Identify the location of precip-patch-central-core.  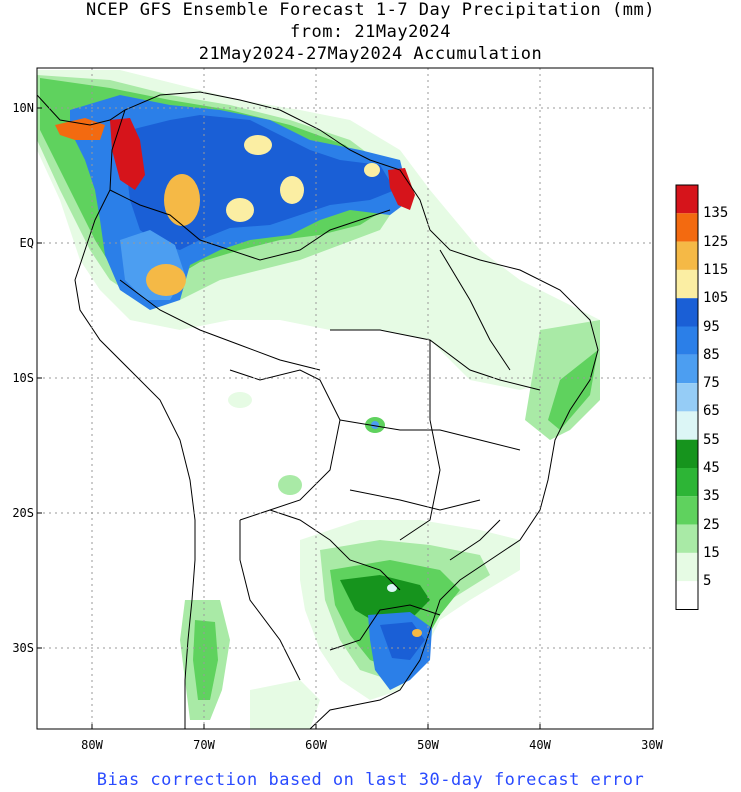
(375, 425).